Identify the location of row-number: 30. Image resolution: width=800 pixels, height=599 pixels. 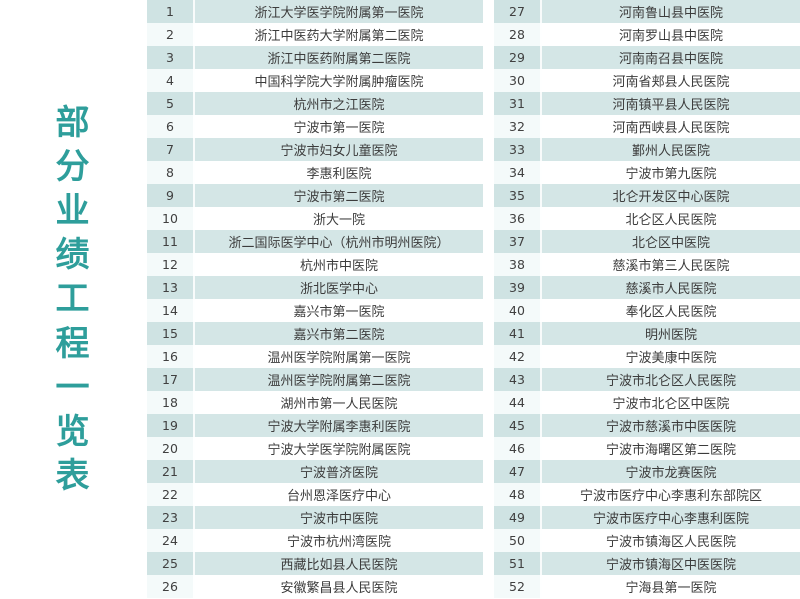
(518, 80).